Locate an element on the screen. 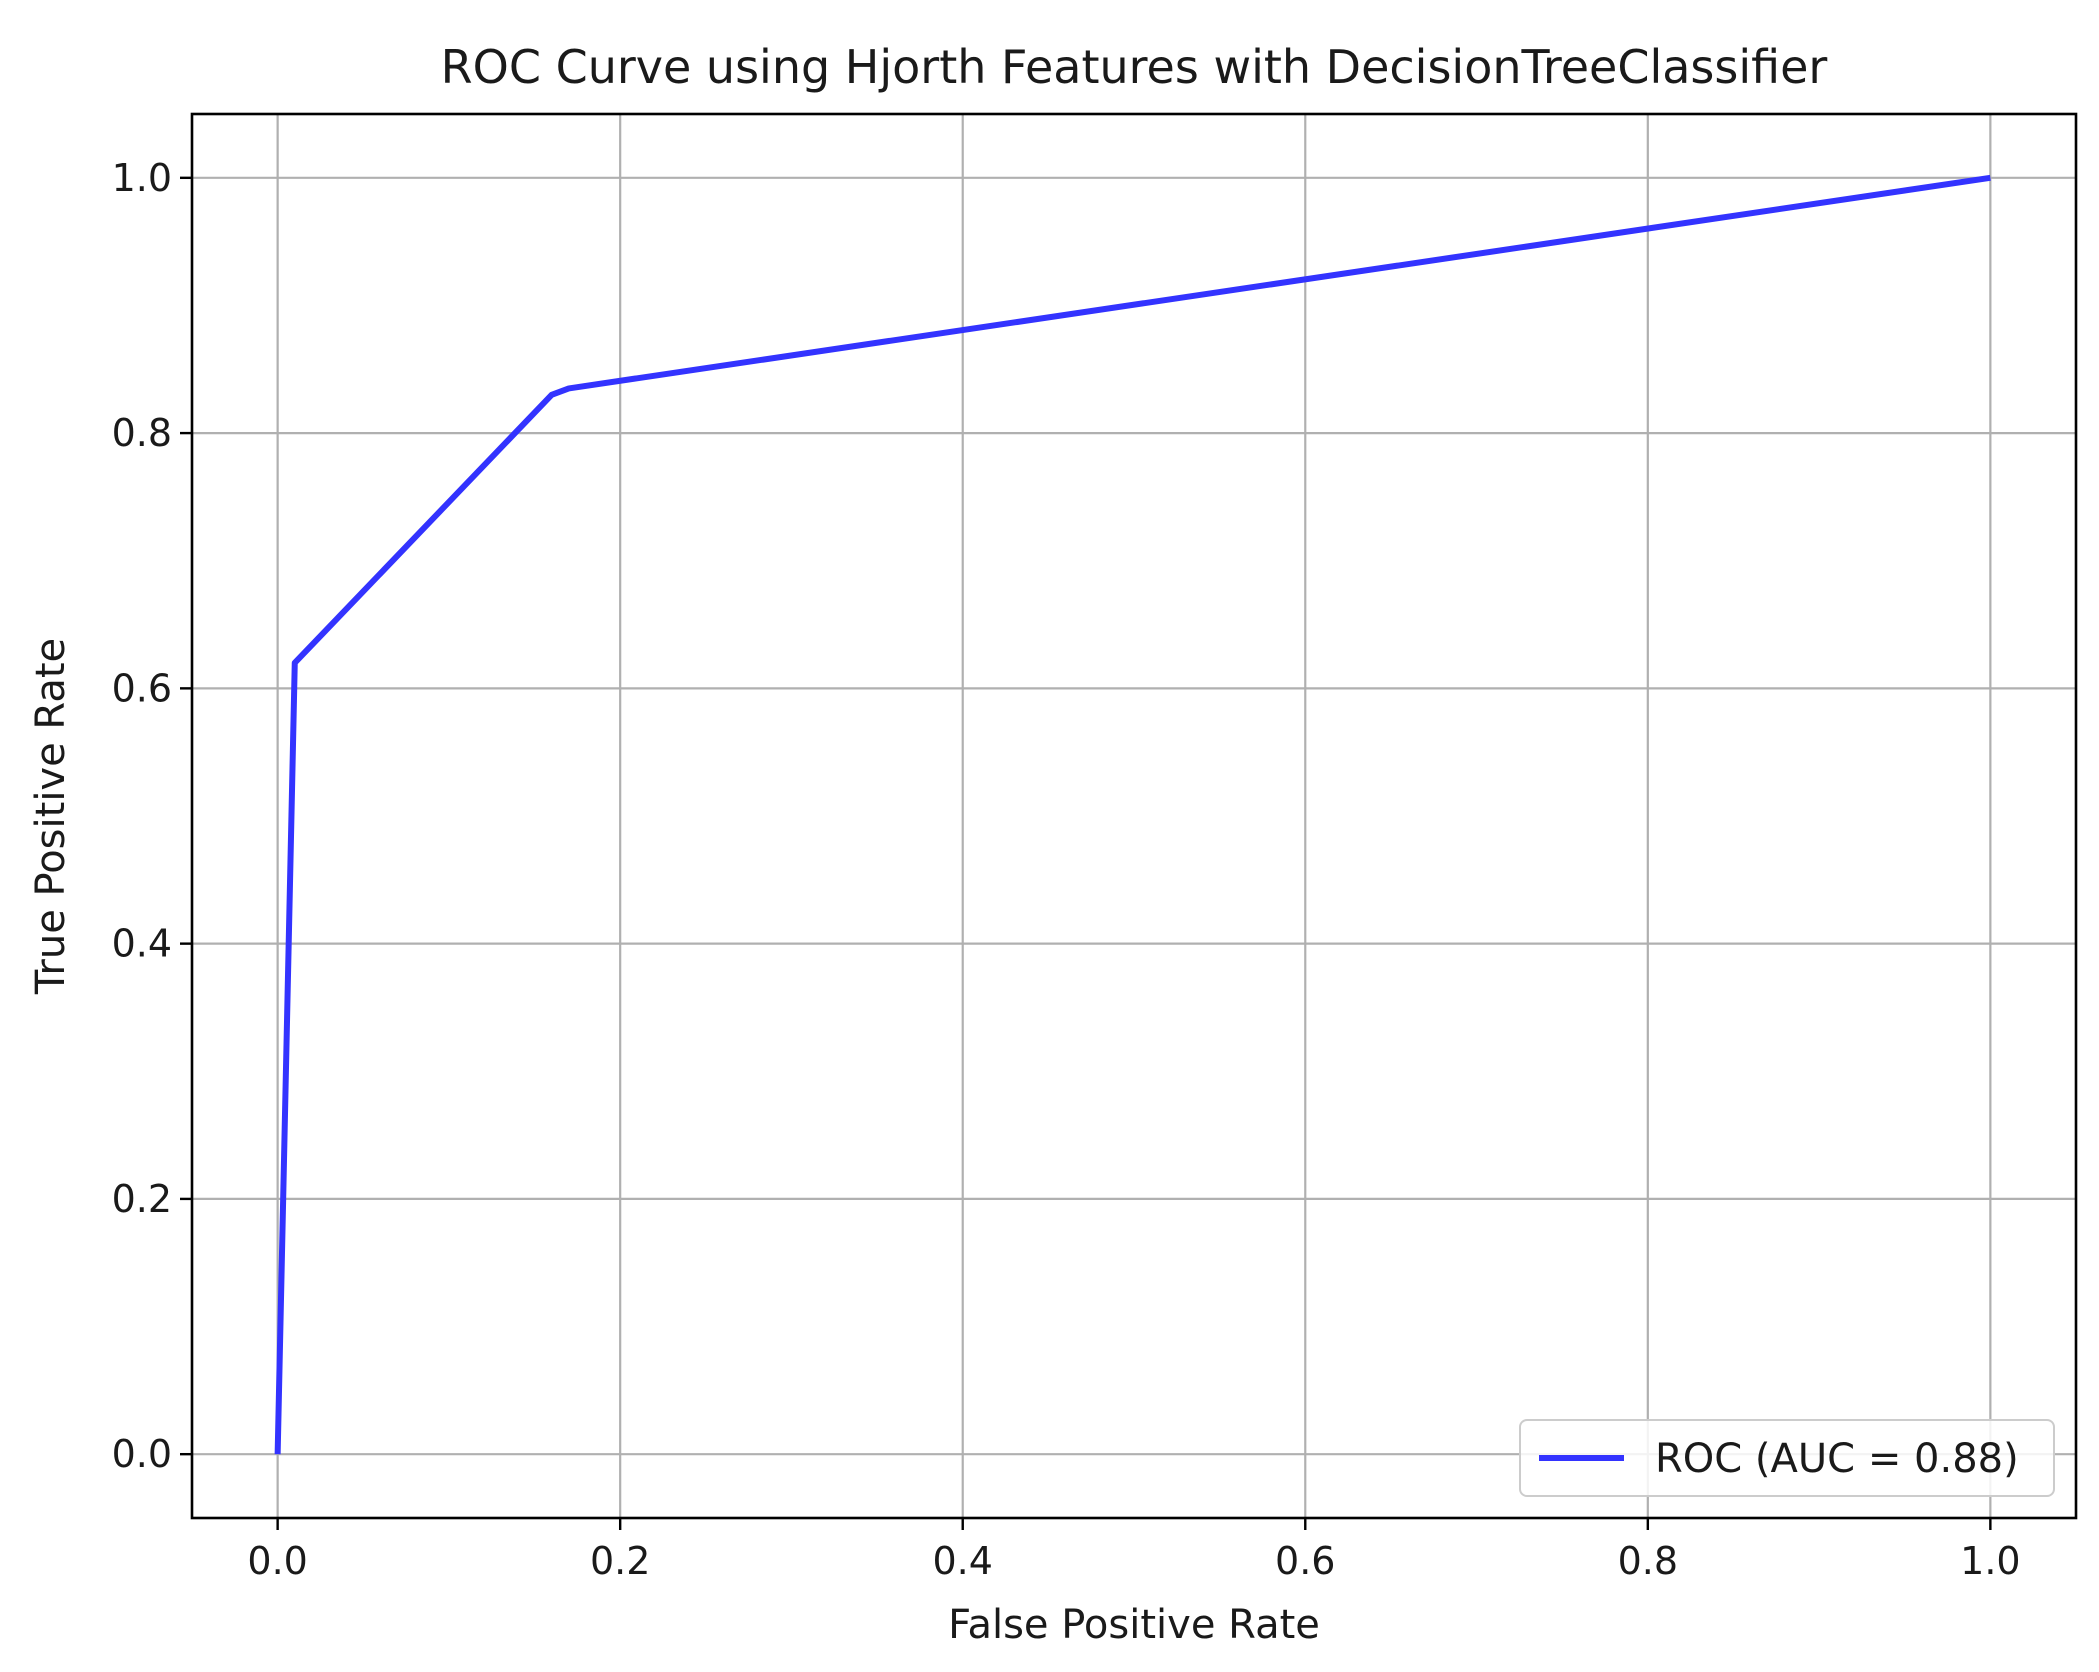 The image size is (2099, 1672). legend-entry-label: ROC (AUC = 0.88) is located at coordinates (1837, 1459).